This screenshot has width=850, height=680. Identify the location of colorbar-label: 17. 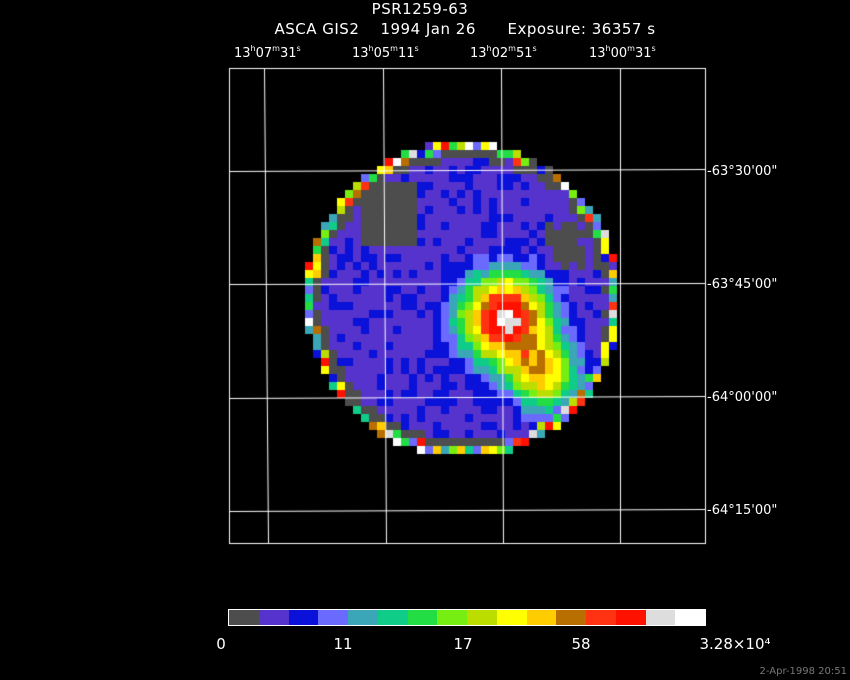
(463, 644).